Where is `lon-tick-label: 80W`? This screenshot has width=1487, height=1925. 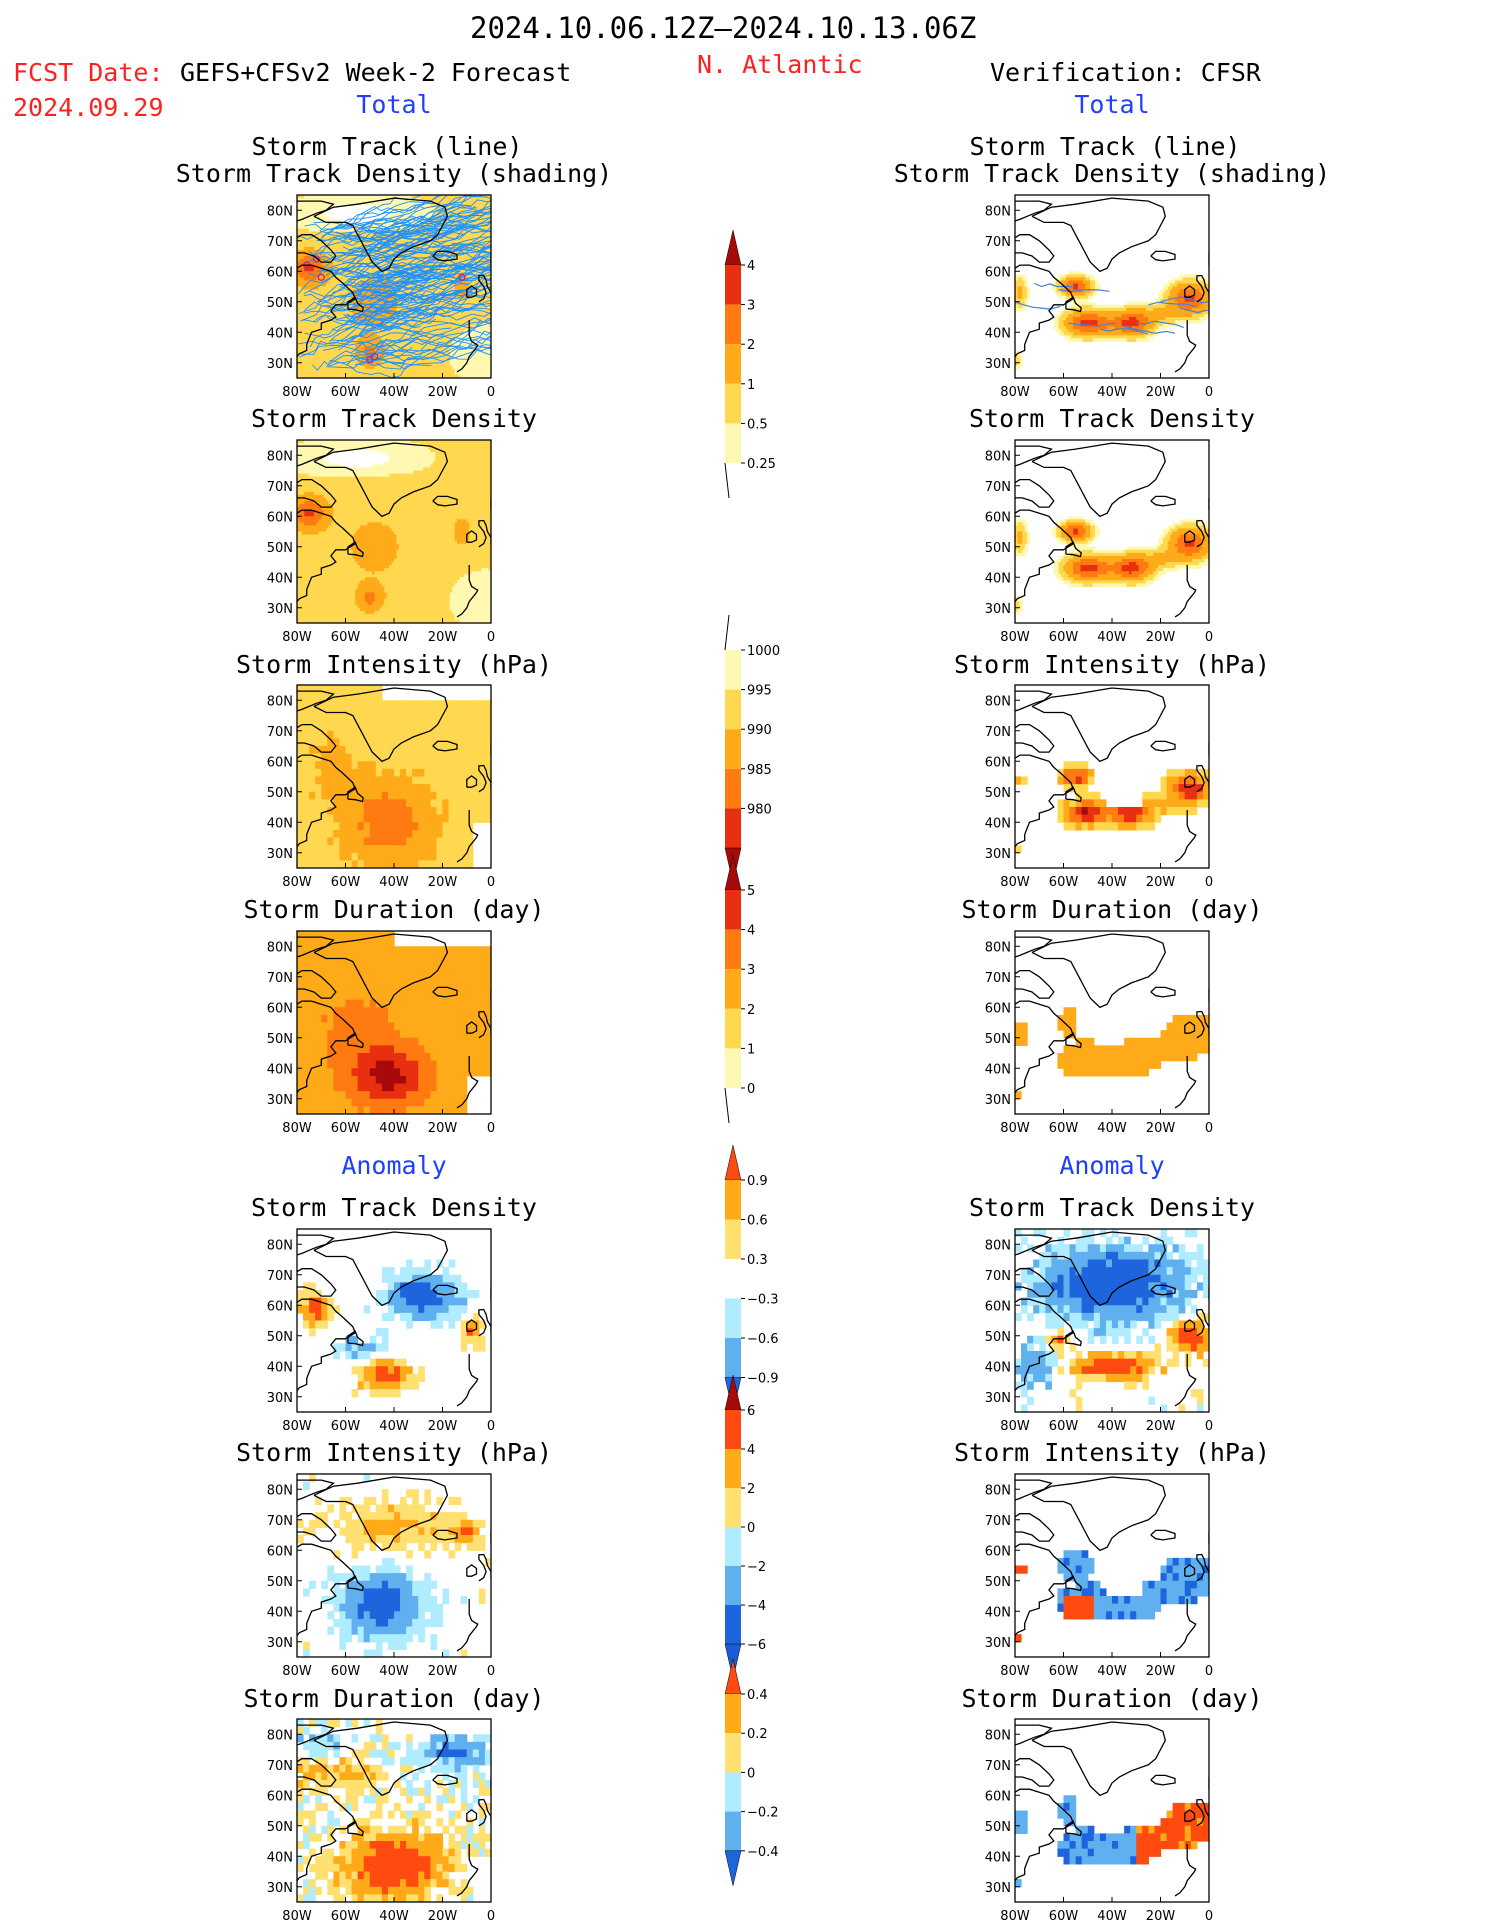 lon-tick-label: 80W is located at coordinates (297, 392).